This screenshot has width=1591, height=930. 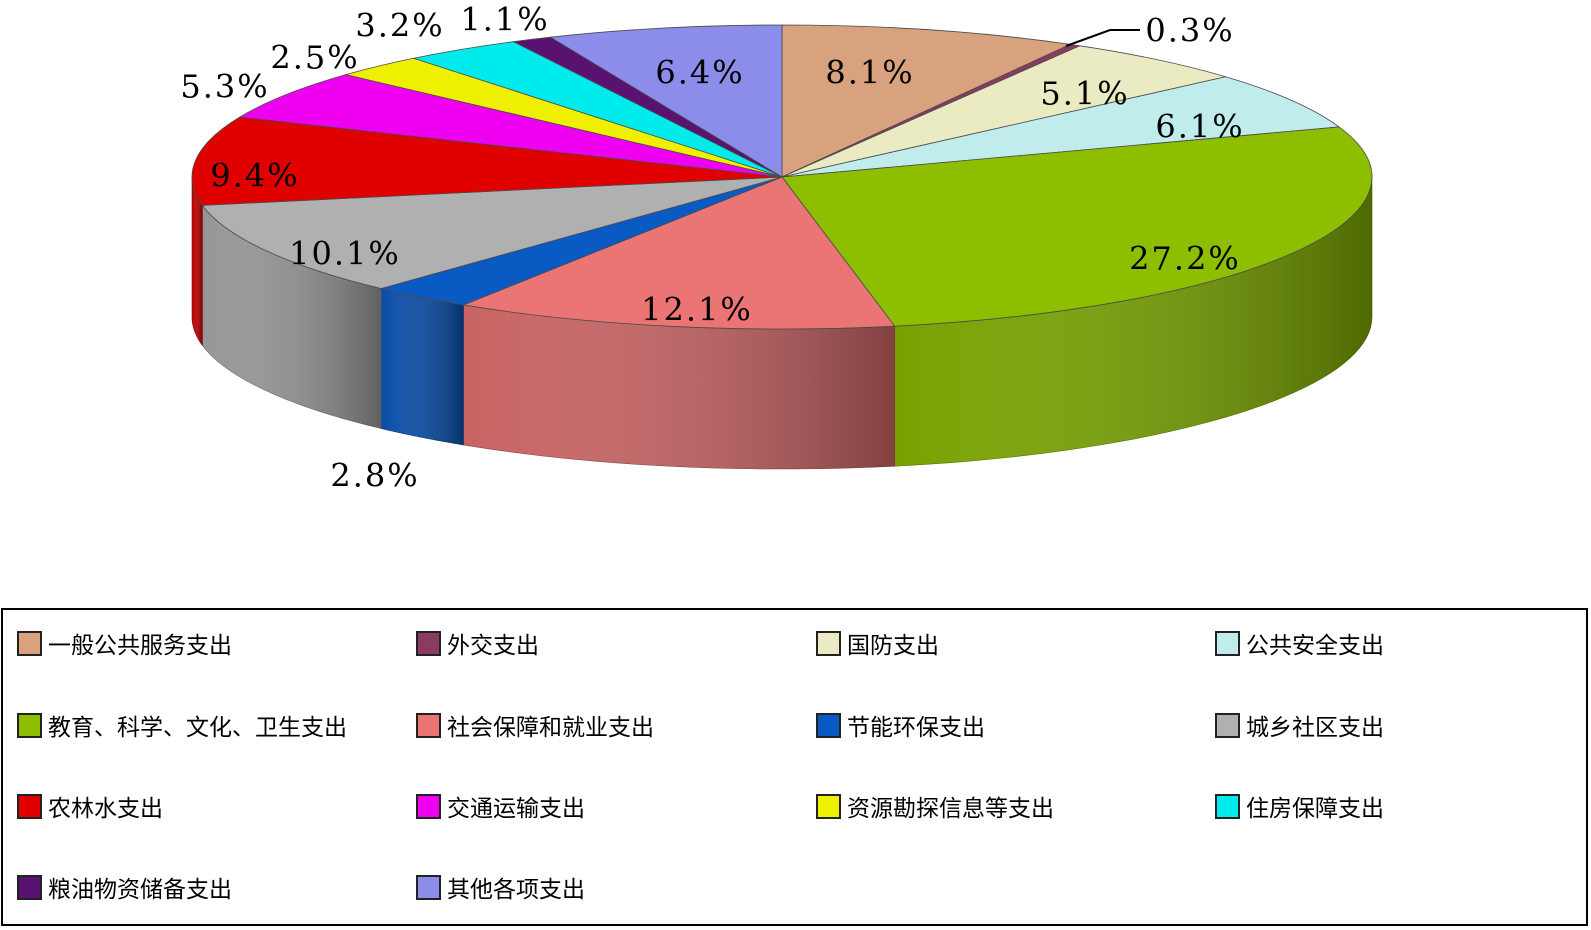 I want to click on legend-item: 交通运输支出, so click(x=500, y=806).